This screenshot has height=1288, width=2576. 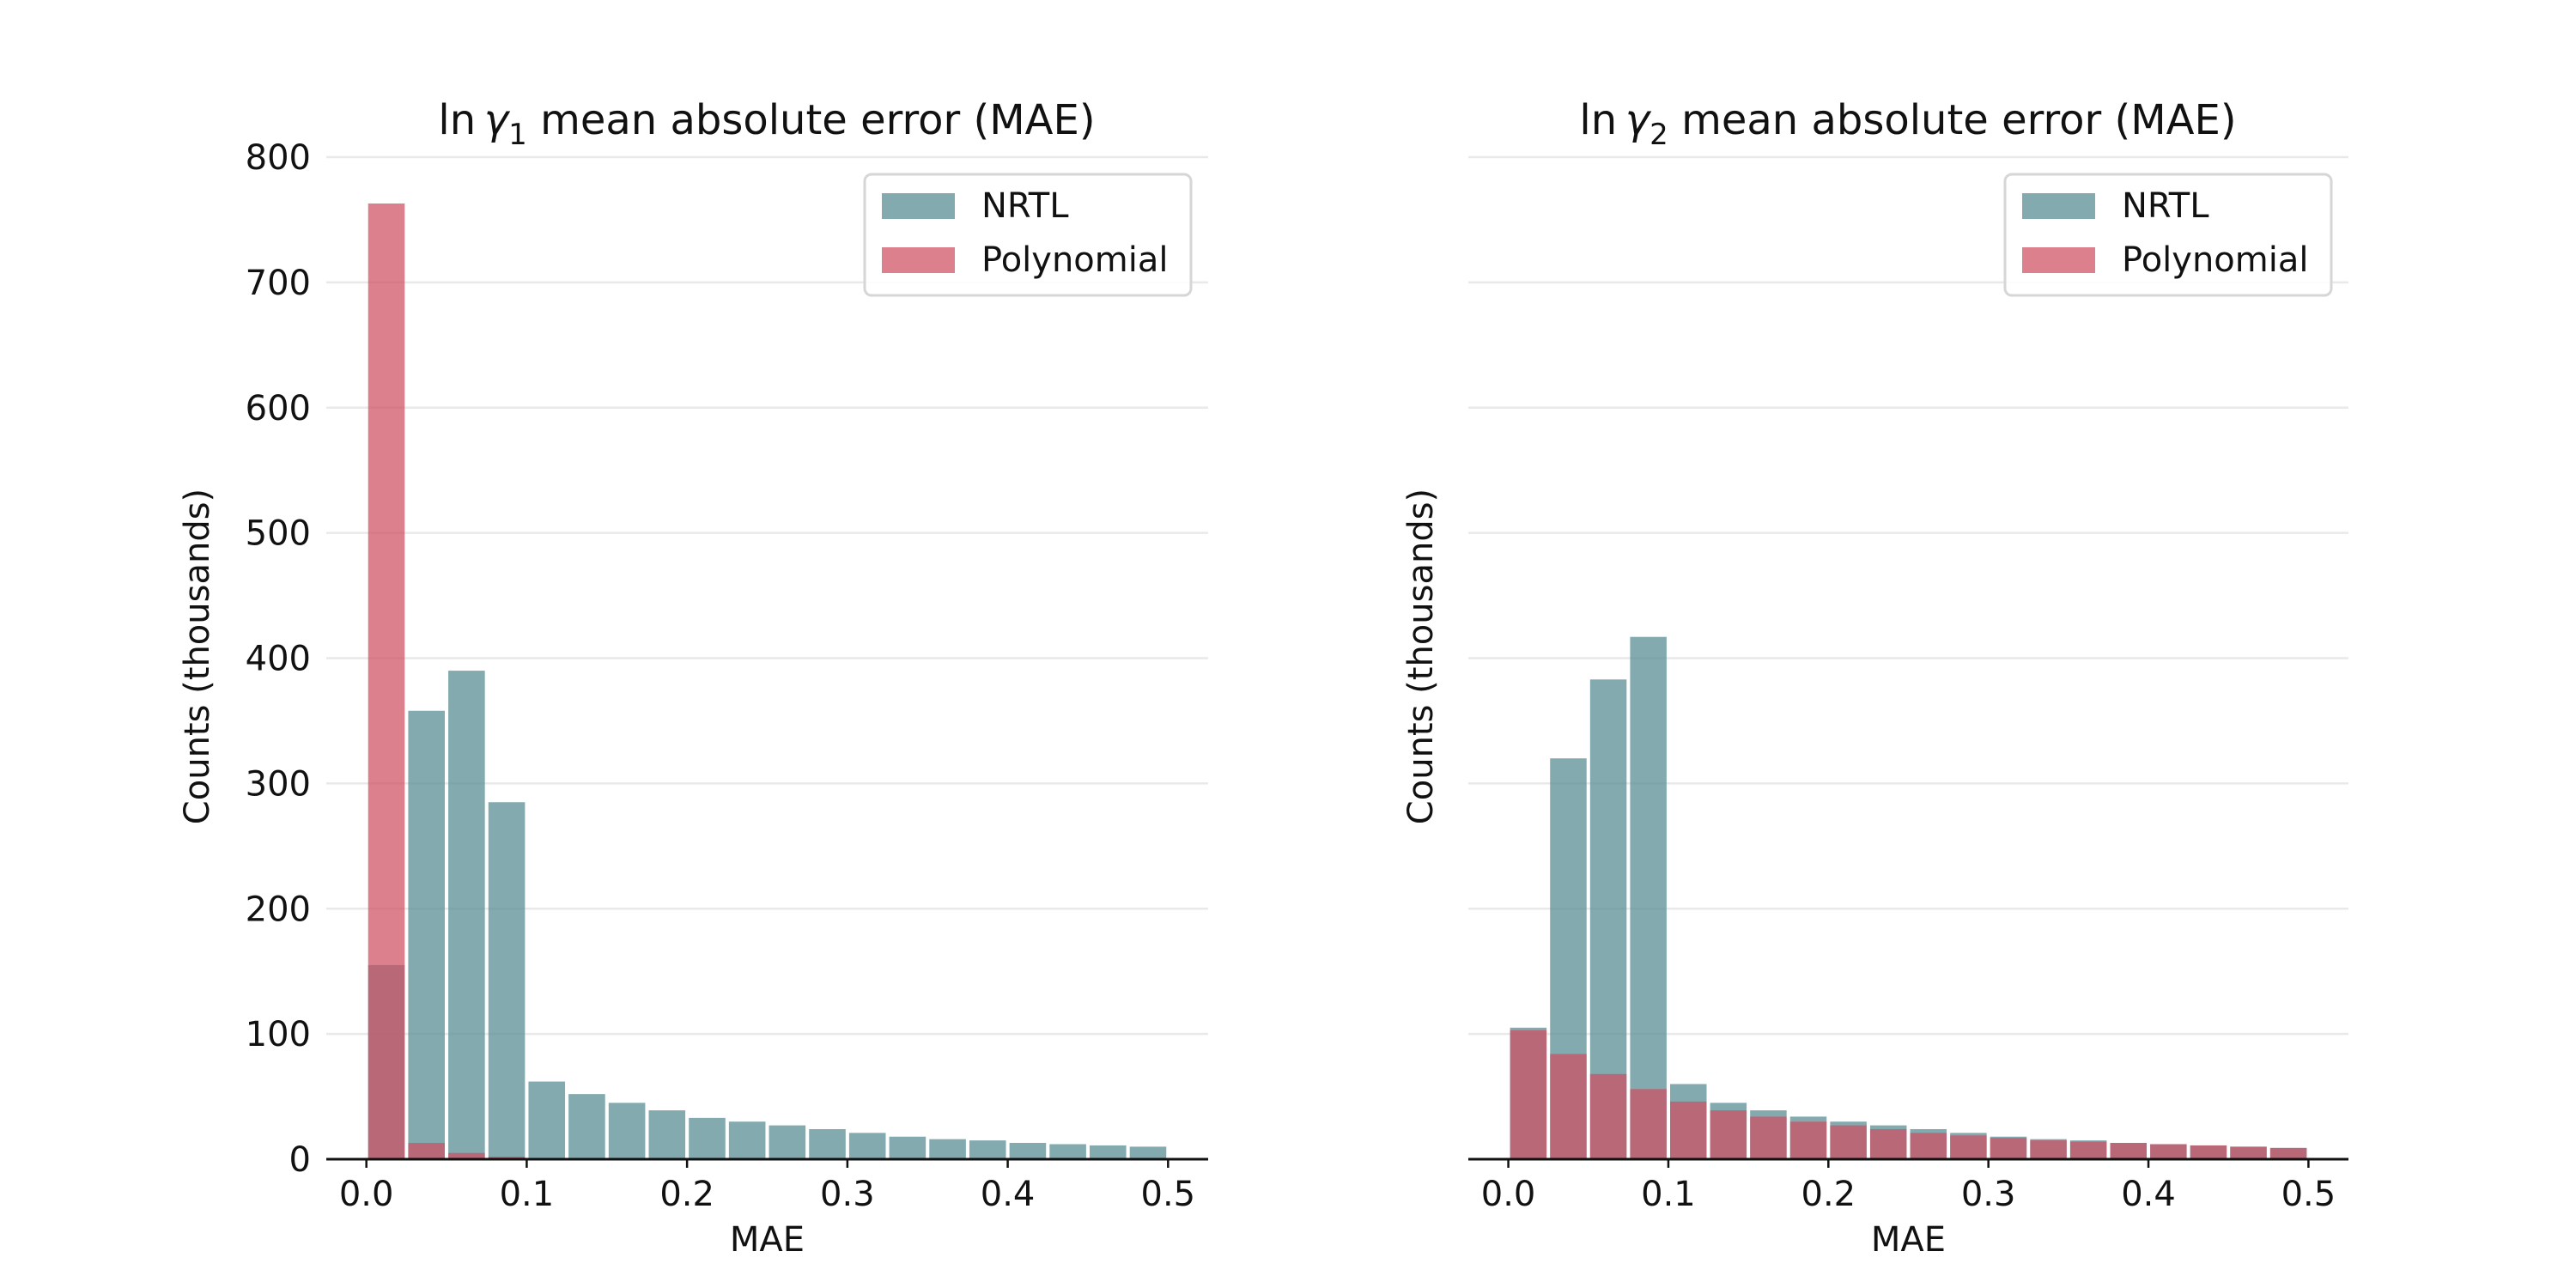 What do you see at coordinates (279, 534) in the screenshot?
I see `y-tick-label: 500` at bounding box center [279, 534].